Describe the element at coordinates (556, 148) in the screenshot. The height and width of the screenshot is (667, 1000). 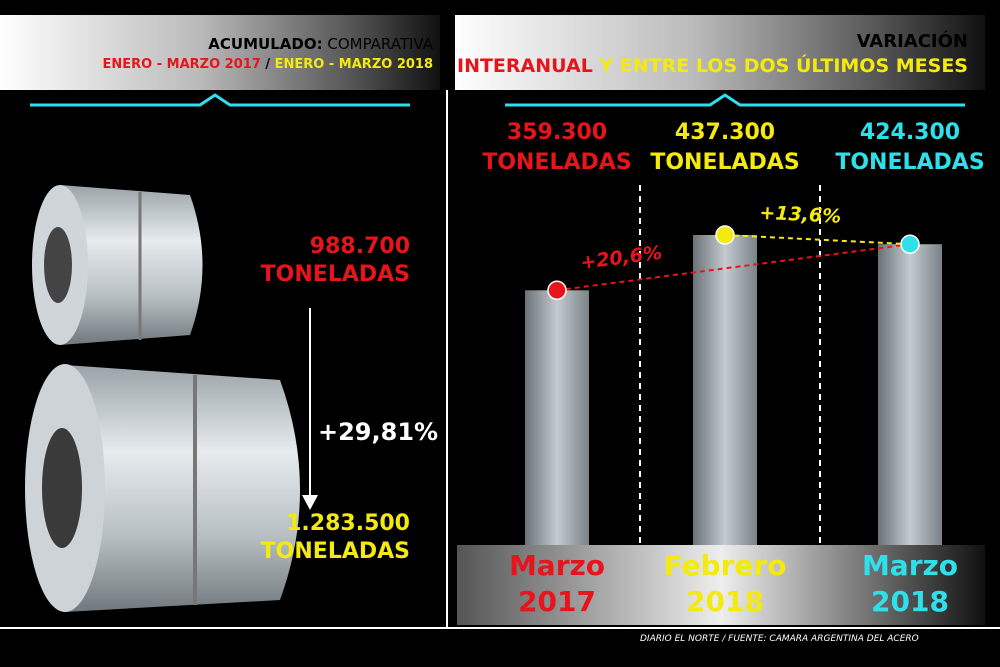
I see `value-label: 359.300 TONELADAS` at that location.